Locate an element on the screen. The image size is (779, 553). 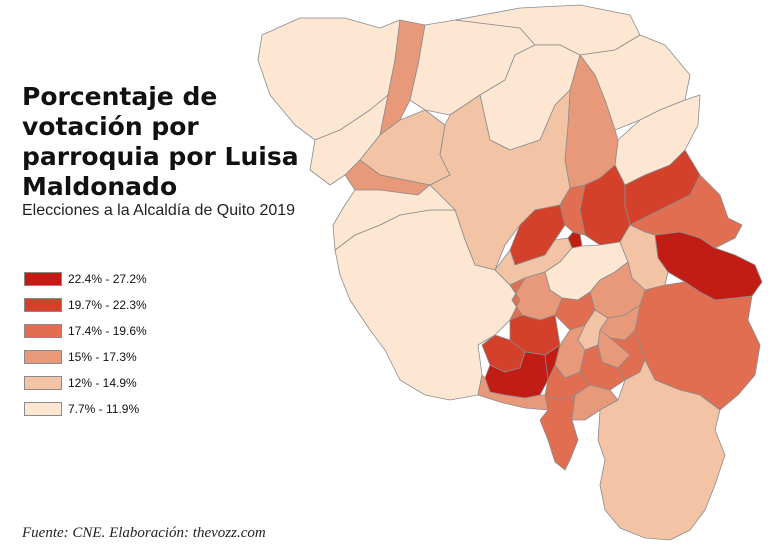
legend-label: 17.4% - 19.6% is located at coordinates (107, 331).